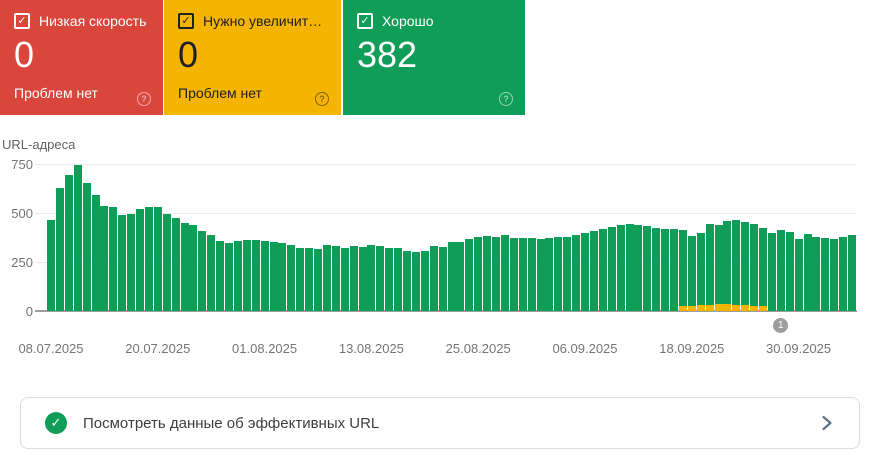  What do you see at coordinates (186, 21) in the screenshot?
I see `checkbox-needs-improvement-icon: ✓` at bounding box center [186, 21].